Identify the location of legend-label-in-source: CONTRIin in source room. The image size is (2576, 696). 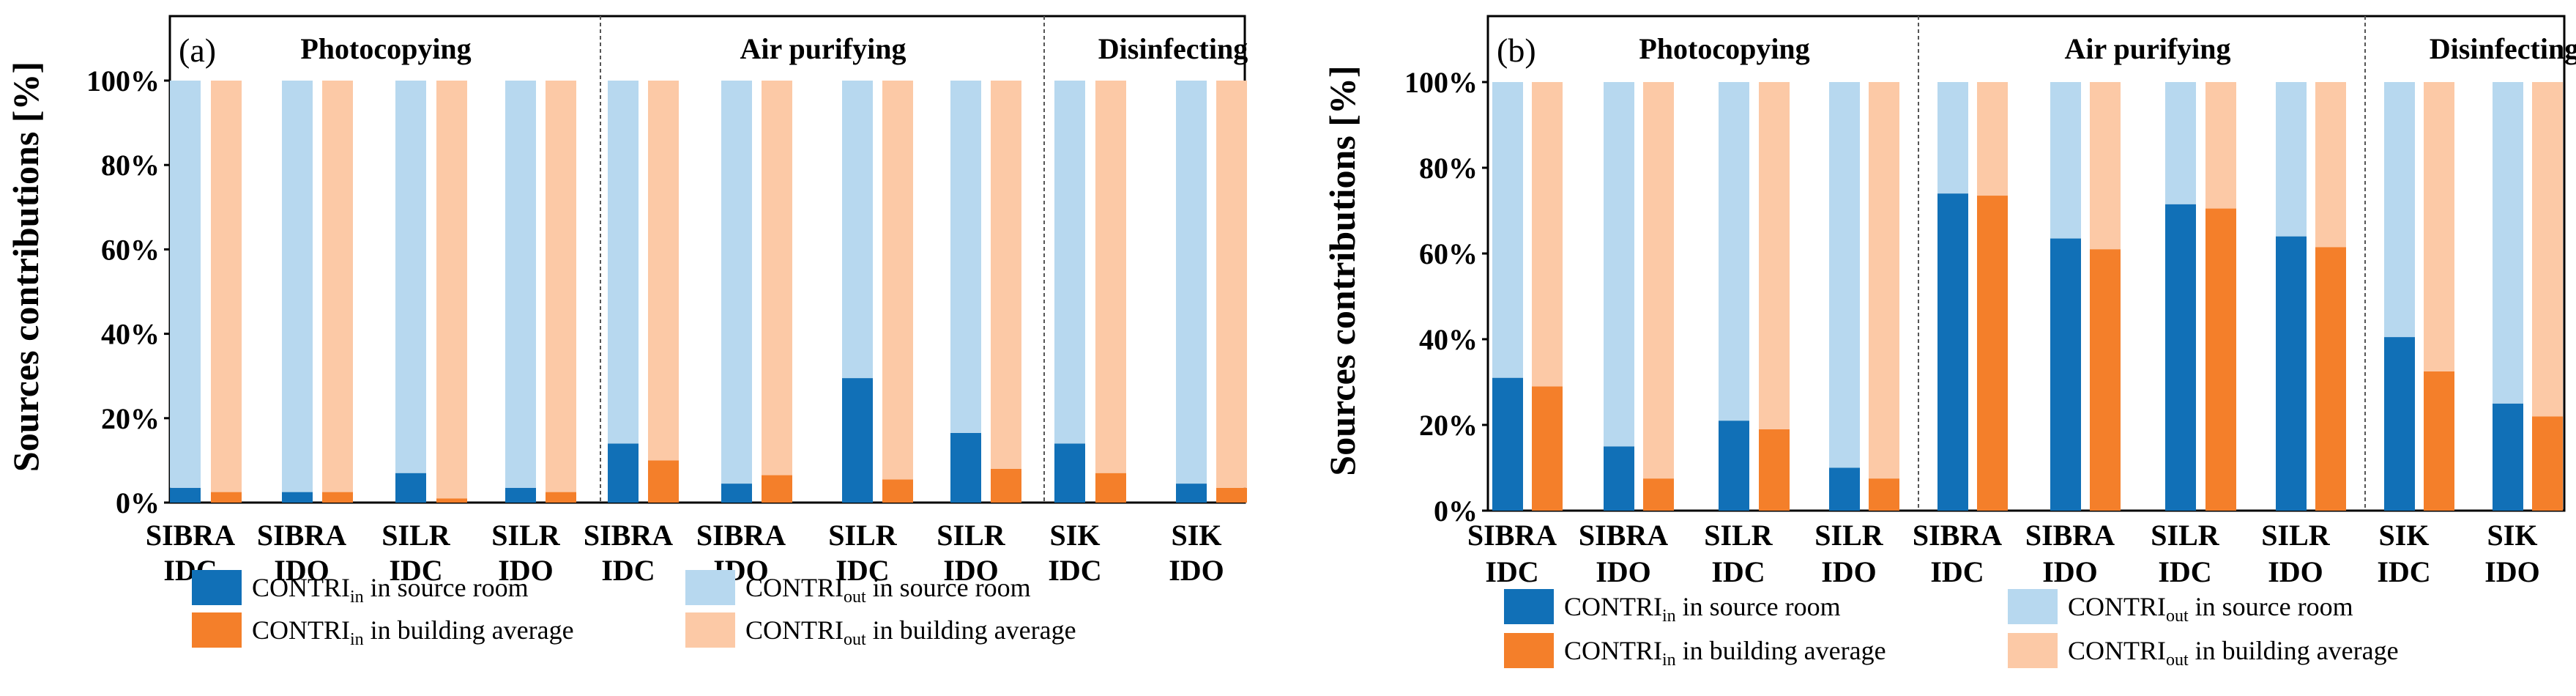
(1702, 609).